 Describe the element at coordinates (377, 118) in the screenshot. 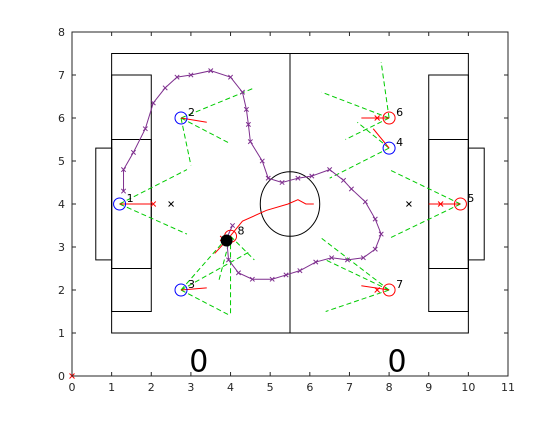

I see `target-marker-player-6-stroke` at that location.